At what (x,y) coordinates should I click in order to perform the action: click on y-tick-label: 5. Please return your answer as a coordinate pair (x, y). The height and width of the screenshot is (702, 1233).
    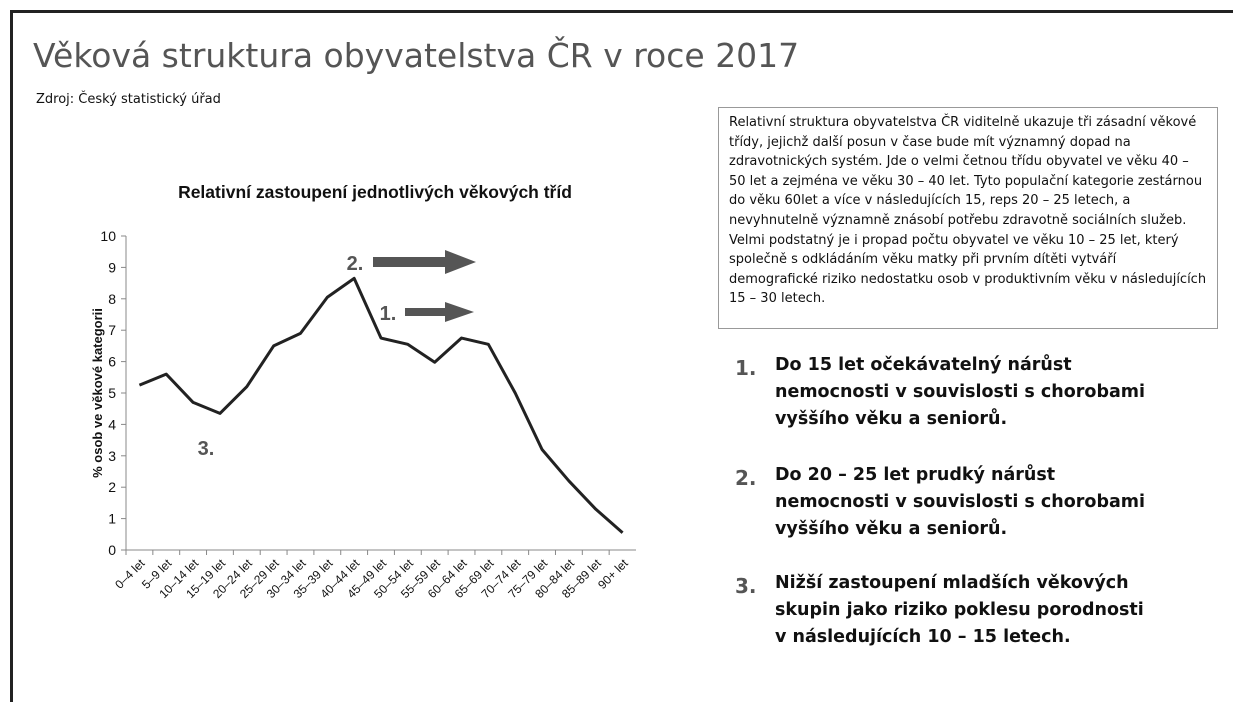
    Looking at the image, I should click on (112, 393).